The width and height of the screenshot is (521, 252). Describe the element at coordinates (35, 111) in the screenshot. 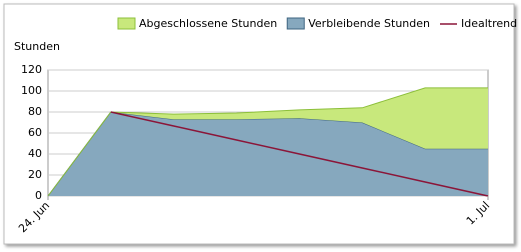

I see `y-tick-label: 80` at that location.